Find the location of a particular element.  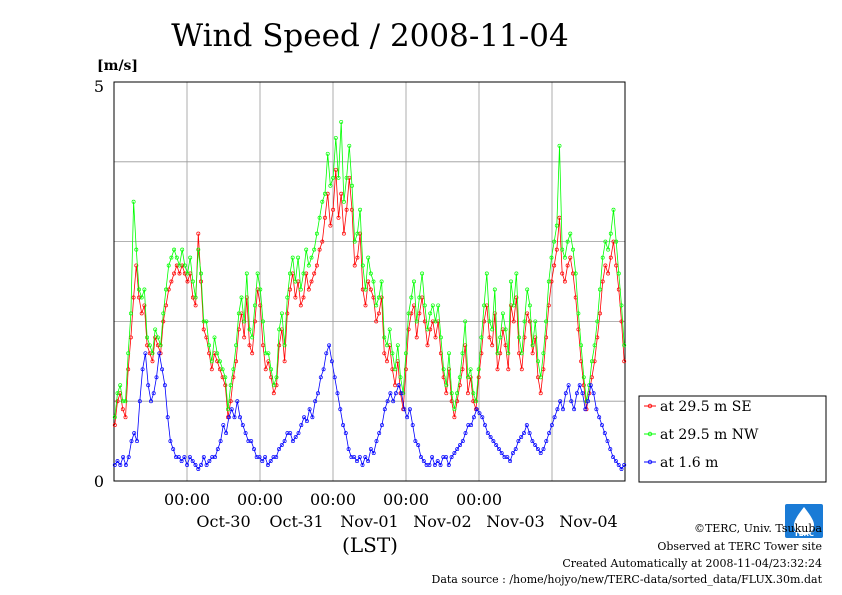

x-tick-date: Nov-03 is located at coordinates (515, 521).